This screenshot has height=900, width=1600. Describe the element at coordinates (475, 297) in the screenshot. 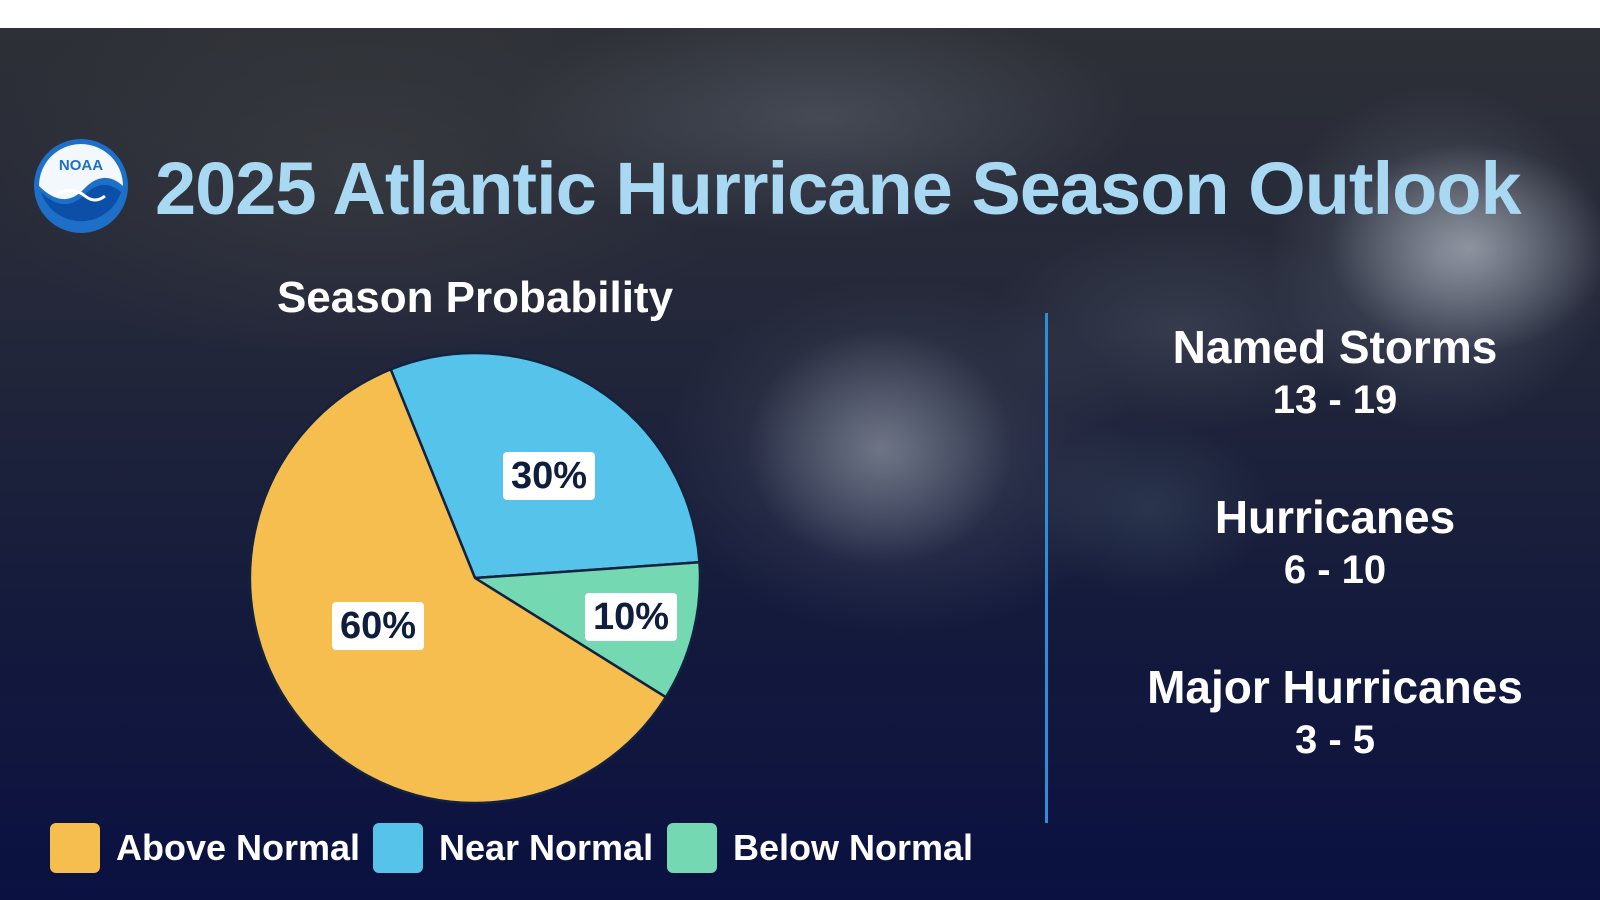

I see `chart-title: Season Probability` at that location.